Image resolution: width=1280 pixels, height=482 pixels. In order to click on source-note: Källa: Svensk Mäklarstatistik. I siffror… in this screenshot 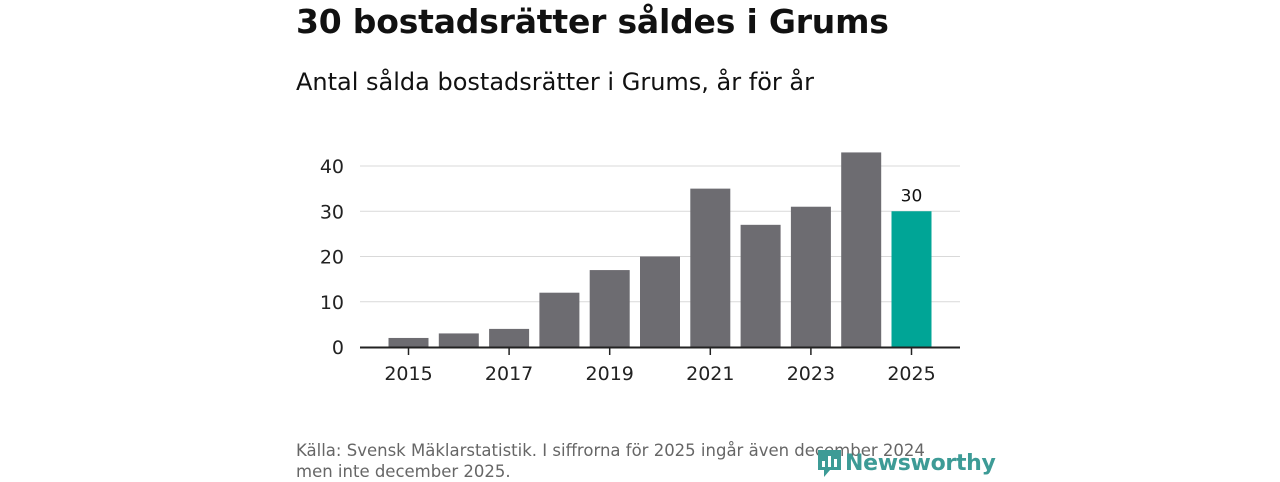, I will do `click(610, 461)`.